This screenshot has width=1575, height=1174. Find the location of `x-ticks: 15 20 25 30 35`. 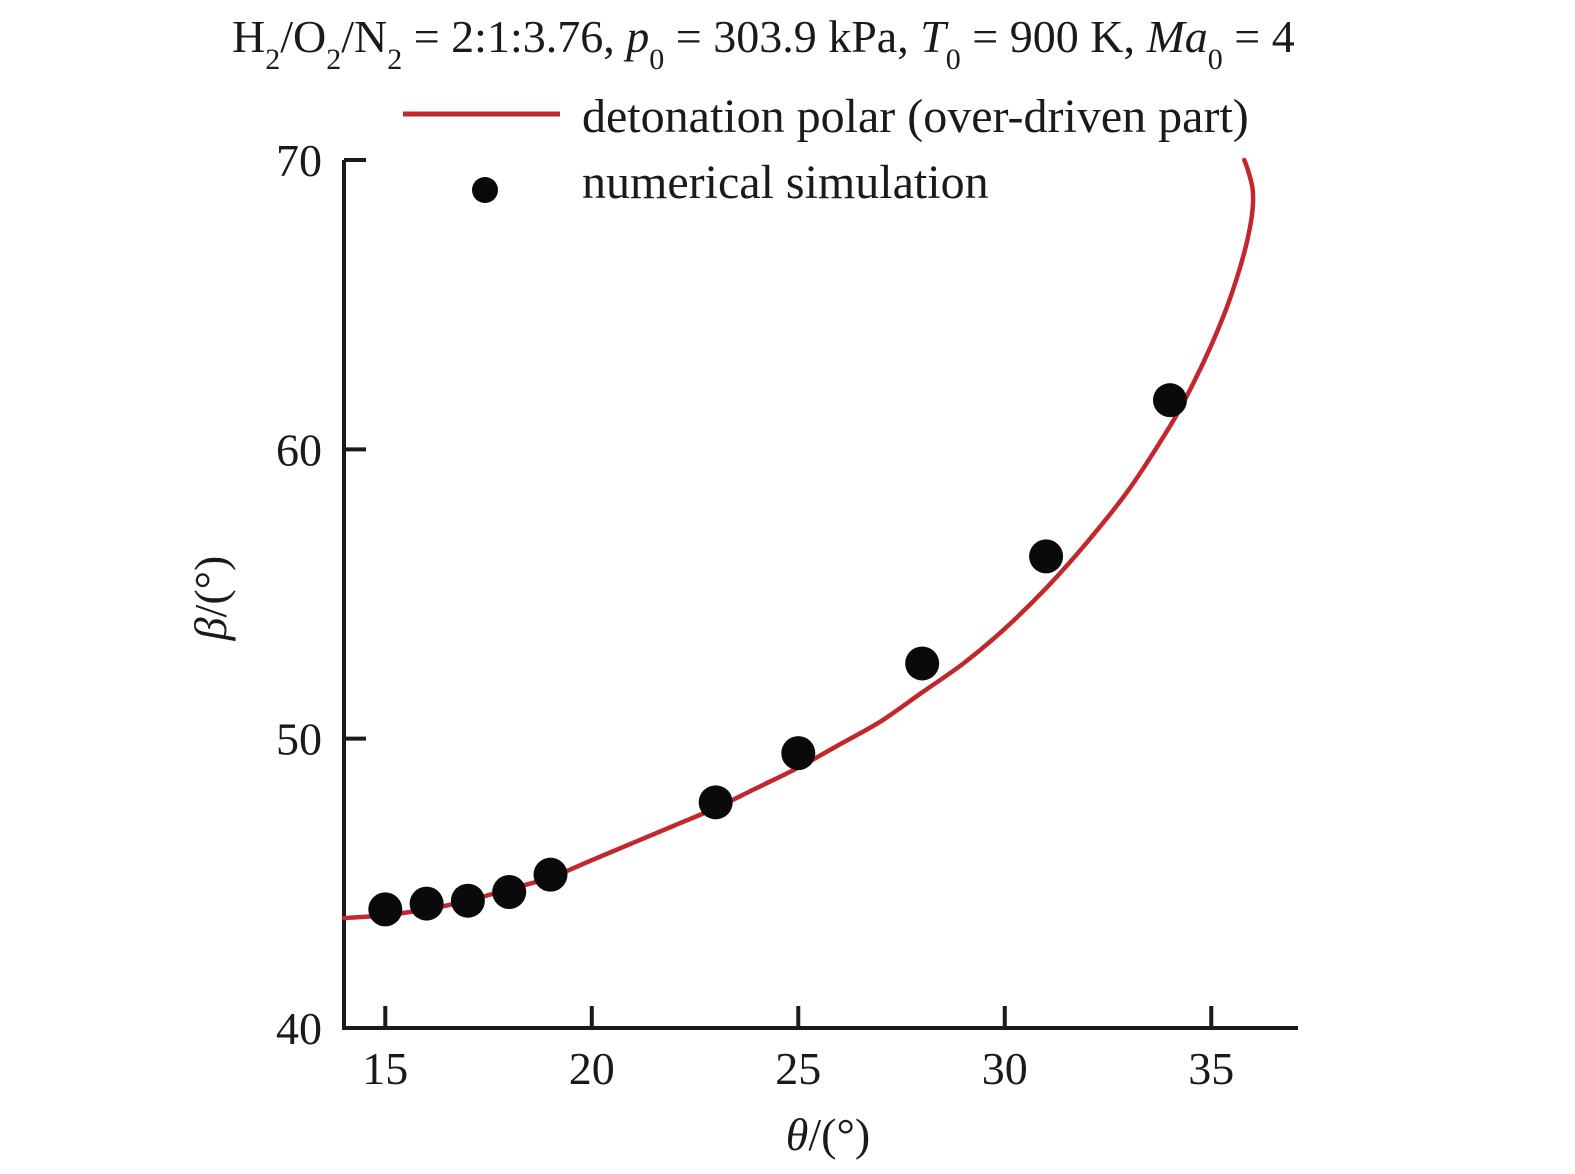

x-ticks: 15 20 25 30 35 is located at coordinates (798, 1050).